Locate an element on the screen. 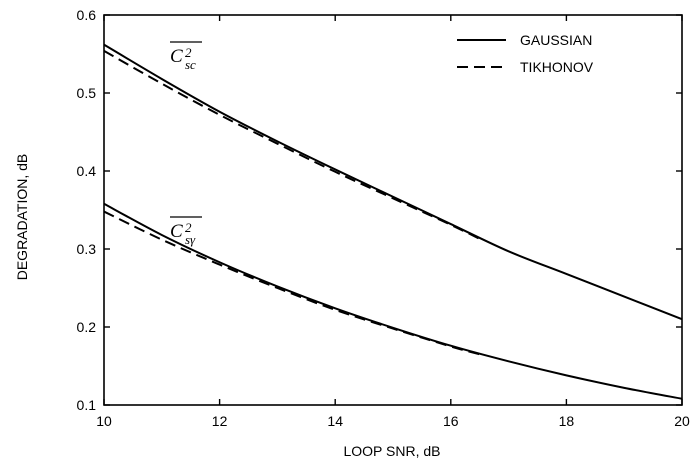  x-tick-label: 18 is located at coordinates (567, 421).